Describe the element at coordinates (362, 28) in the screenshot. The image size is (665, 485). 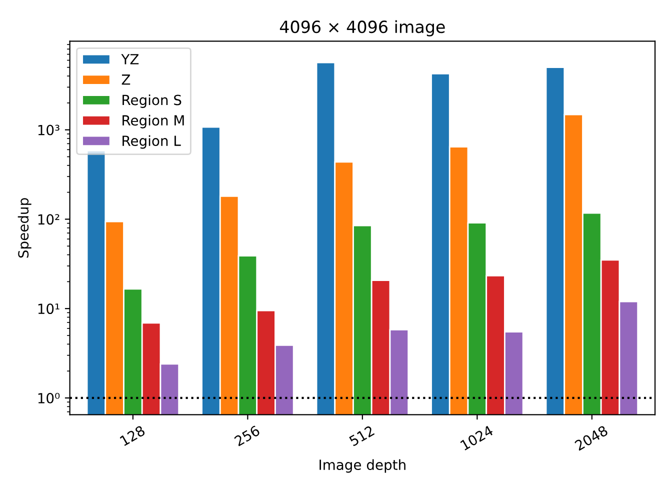
I see `chart-title: 4096 × 4096 image` at that location.